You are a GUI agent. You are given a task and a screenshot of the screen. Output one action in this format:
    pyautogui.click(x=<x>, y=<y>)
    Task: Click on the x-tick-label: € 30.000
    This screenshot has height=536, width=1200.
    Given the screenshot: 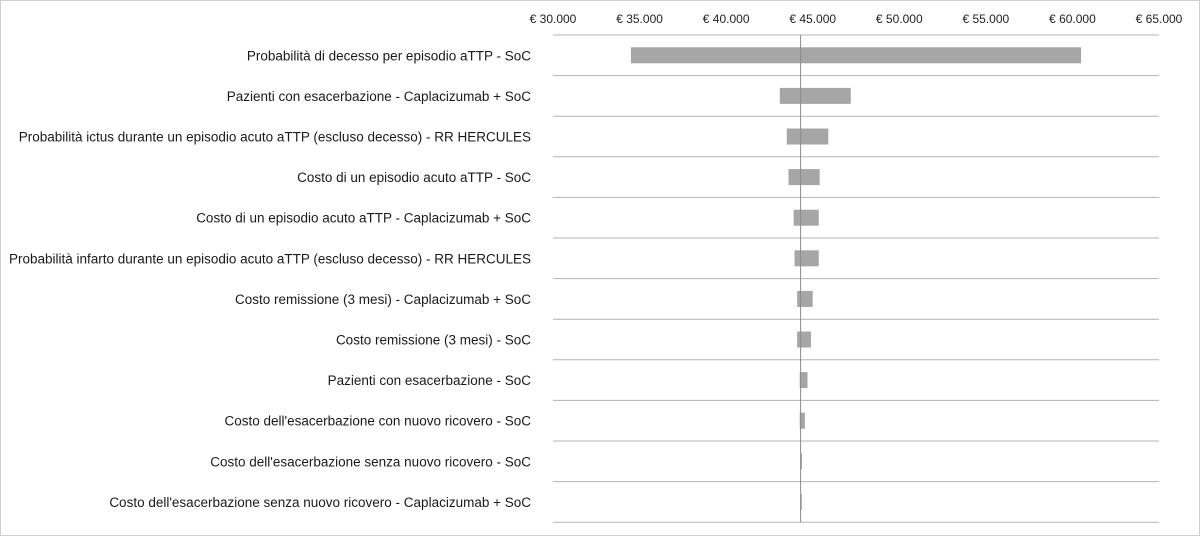 What is the action you would take?
    pyautogui.click(x=553, y=19)
    